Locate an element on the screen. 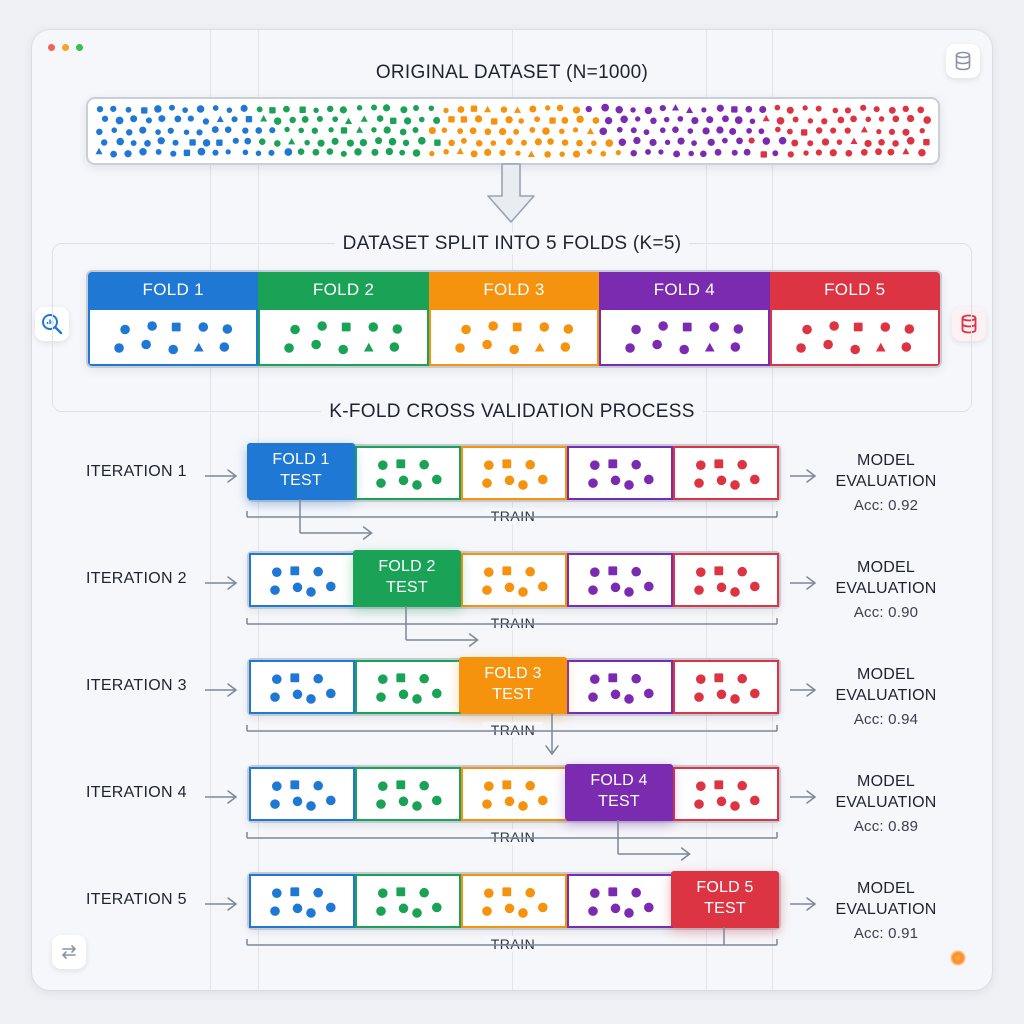 This screenshot has height=1024, width=1024. window-maximize-dot is located at coordinates (79, 47).